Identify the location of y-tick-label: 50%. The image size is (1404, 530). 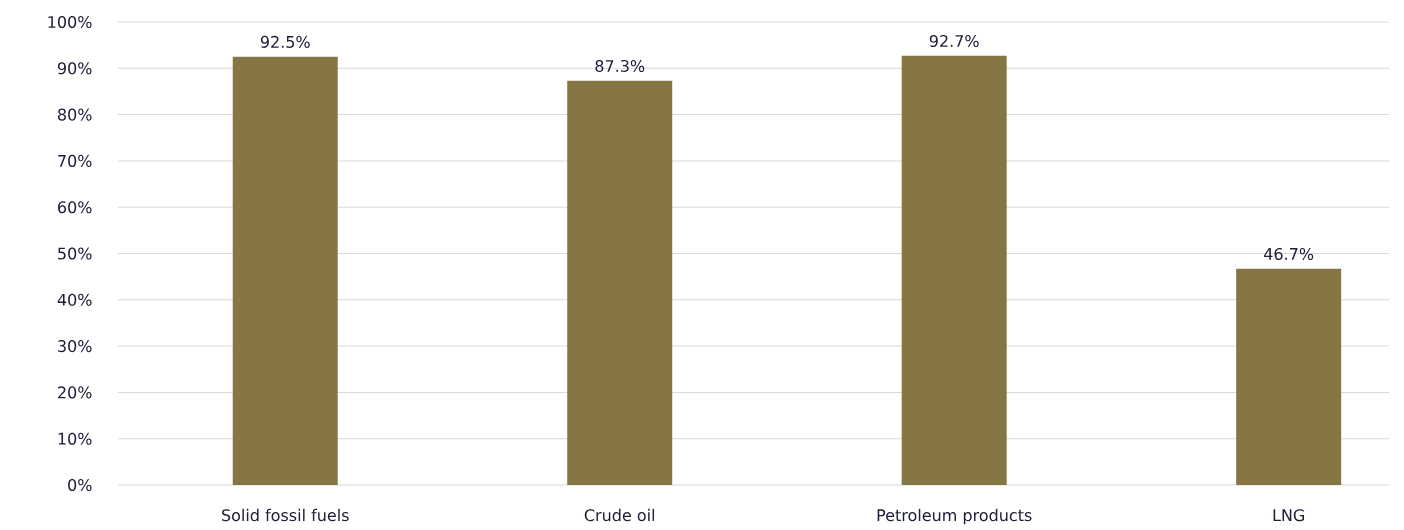
(75, 253).